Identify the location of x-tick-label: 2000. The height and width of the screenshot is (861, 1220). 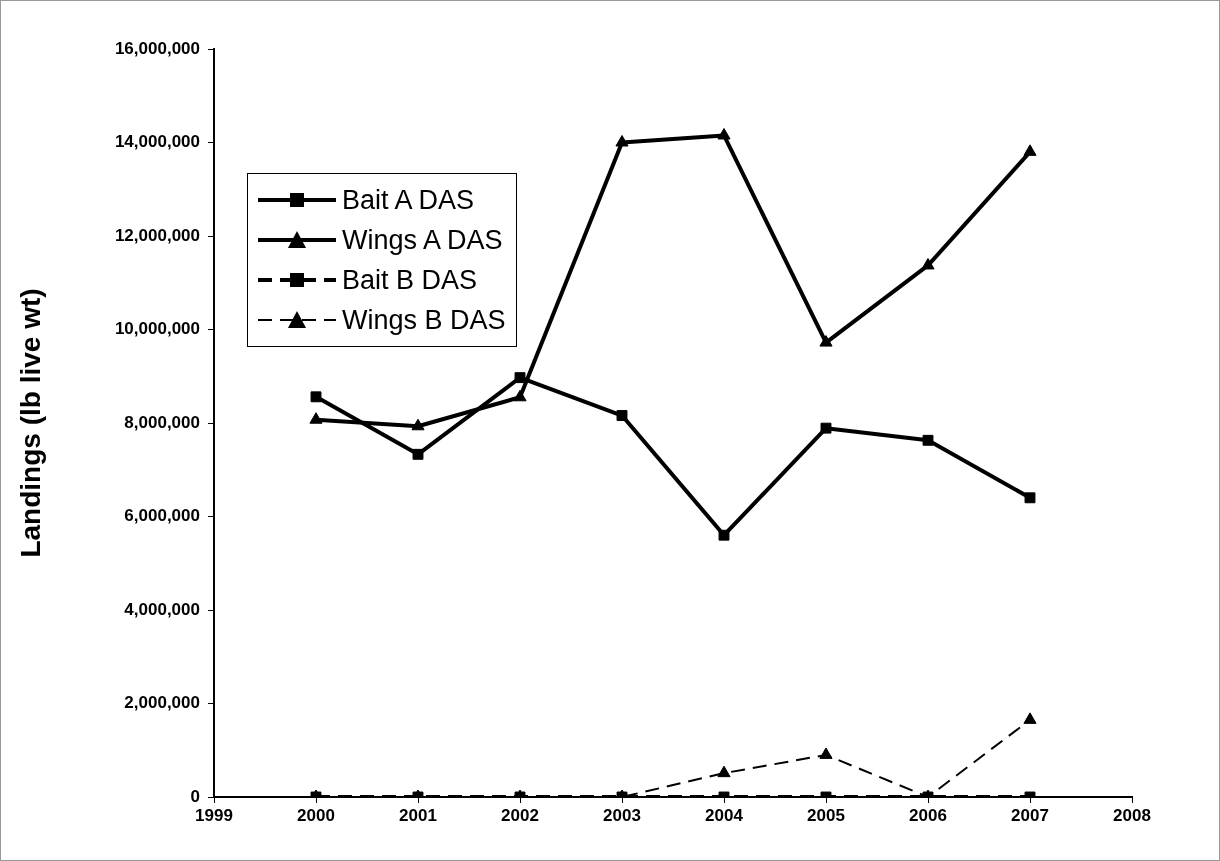
(316, 815).